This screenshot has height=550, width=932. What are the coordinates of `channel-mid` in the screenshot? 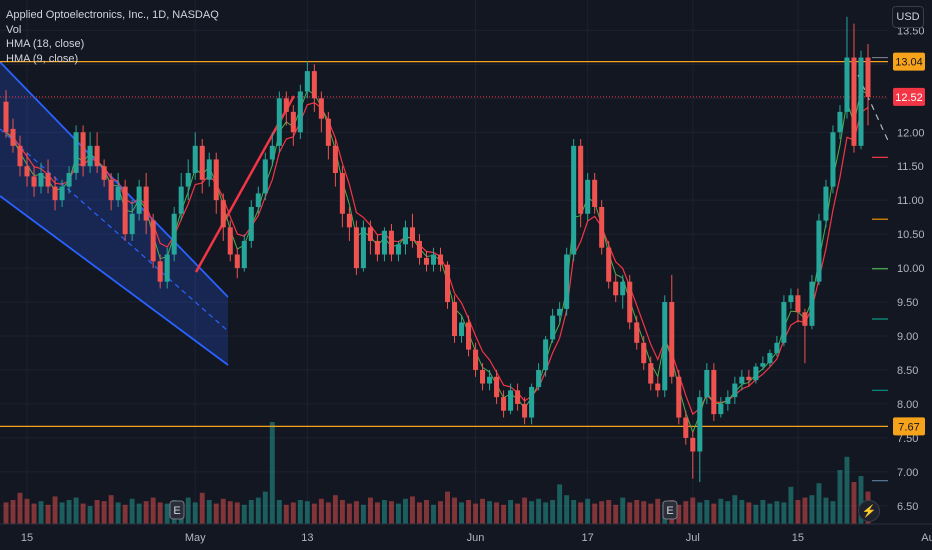 It's located at (114, 230).